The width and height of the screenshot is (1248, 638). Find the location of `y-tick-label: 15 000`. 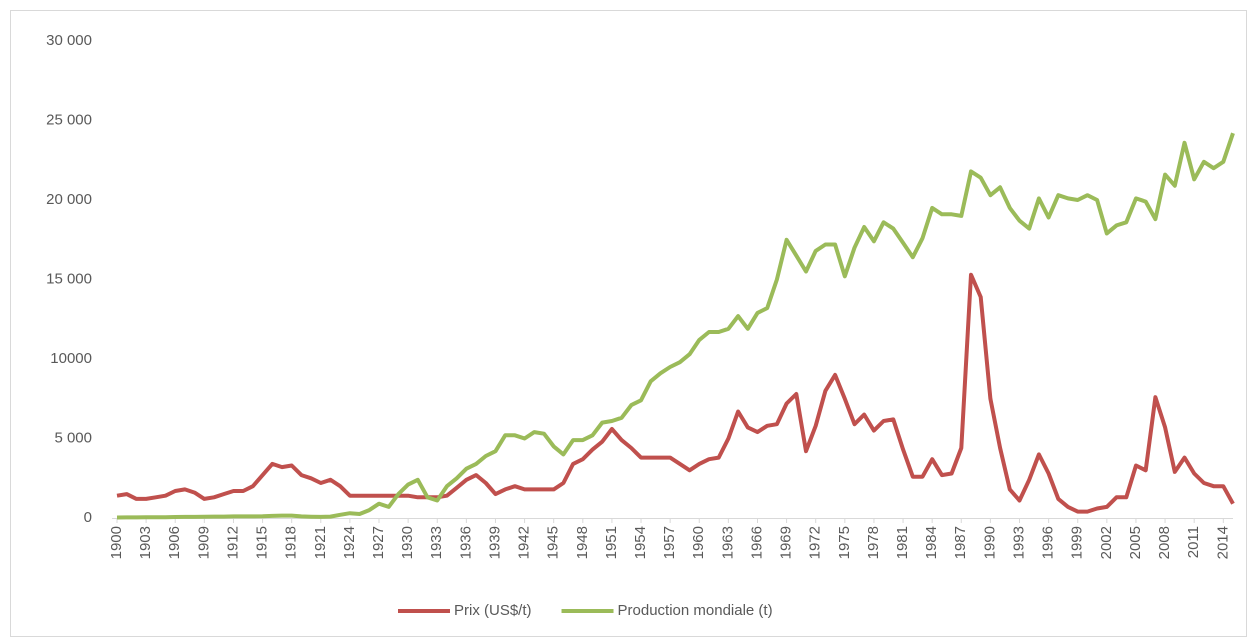

y-tick-label: 15 000 is located at coordinates (69, 278).